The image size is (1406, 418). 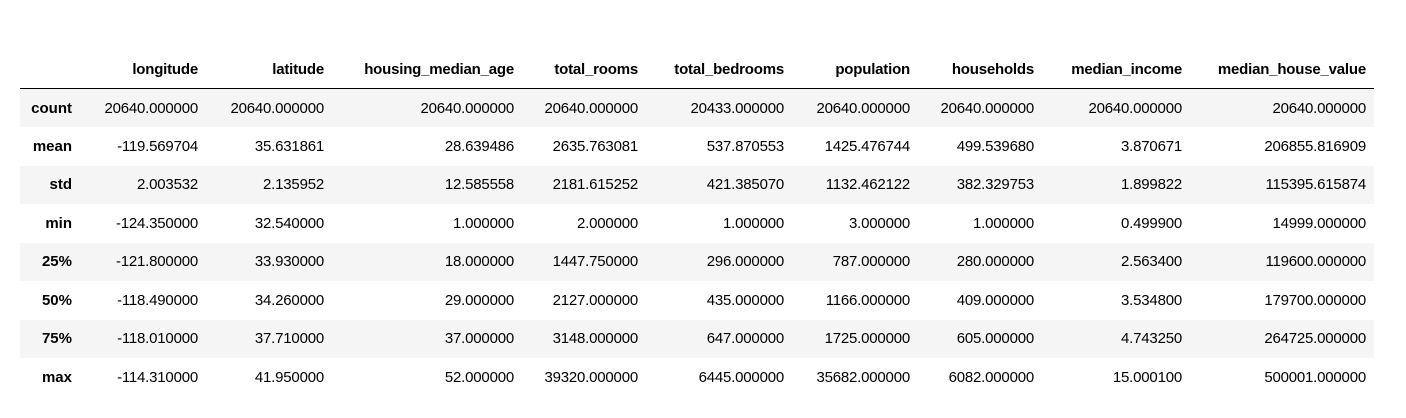 What do you see at coordinates (167, 185) in the screenshot?
I see `table-cell: 2.003532` at bounding box center [167, 185].